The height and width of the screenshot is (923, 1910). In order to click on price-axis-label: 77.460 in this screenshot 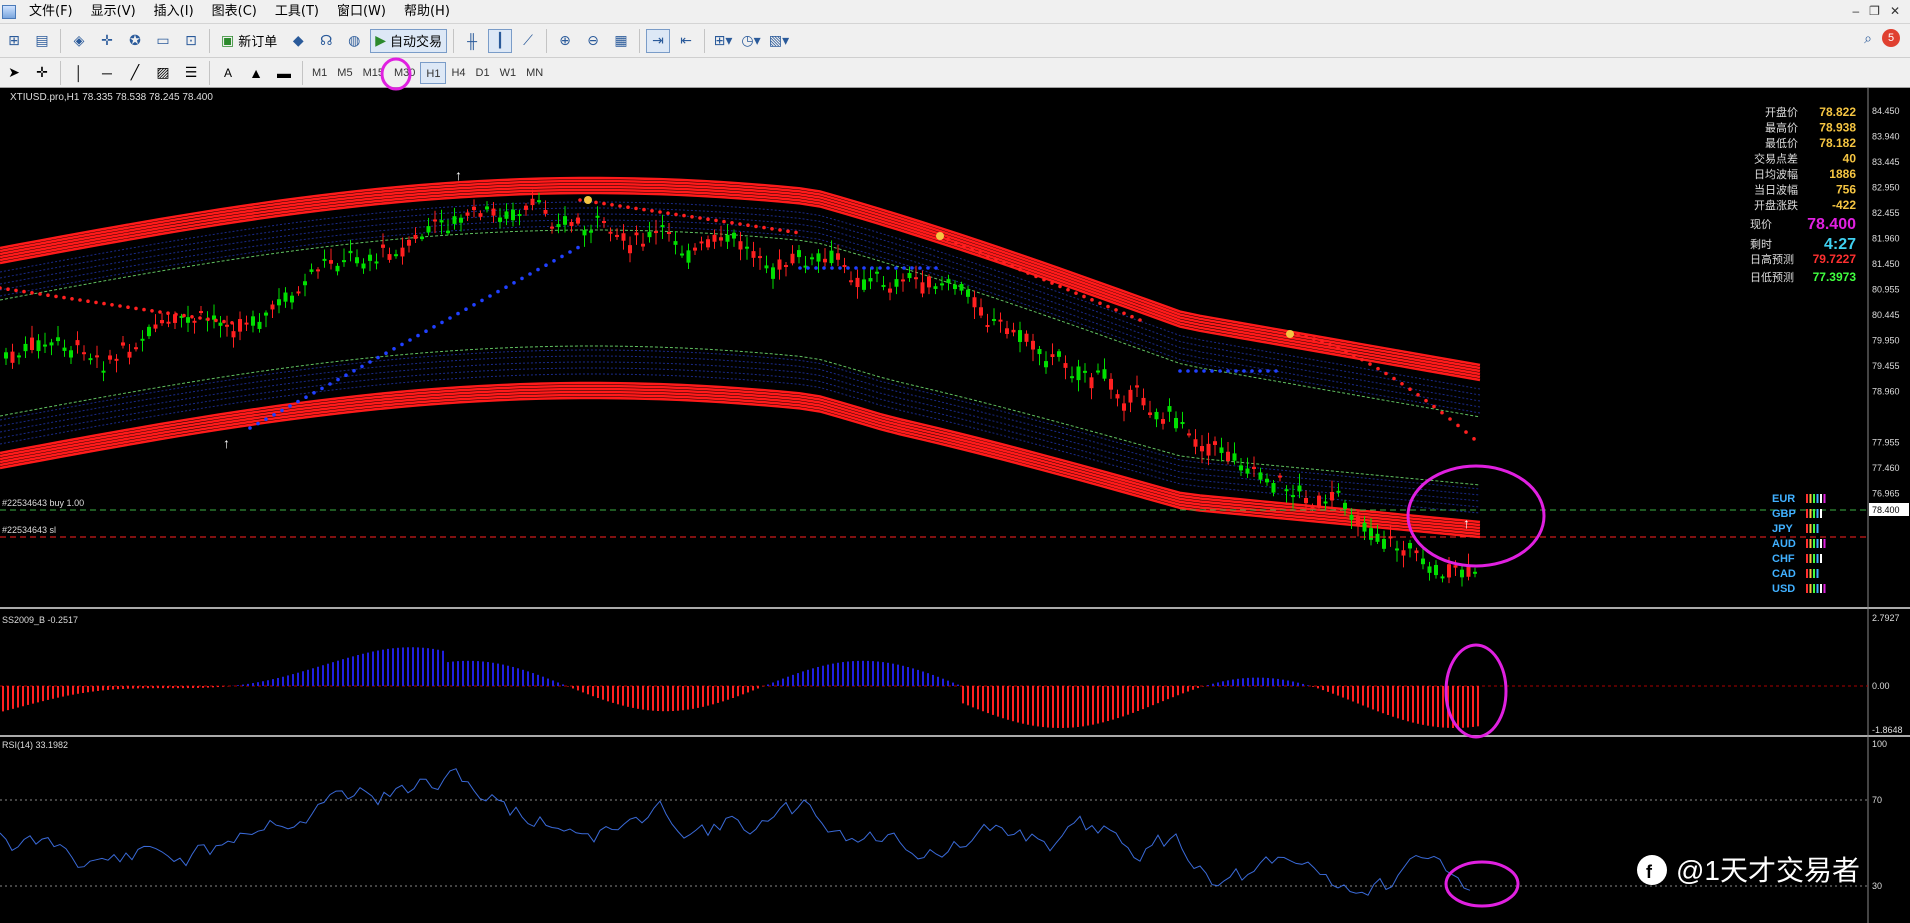, I will do `click(1886, 468)`.